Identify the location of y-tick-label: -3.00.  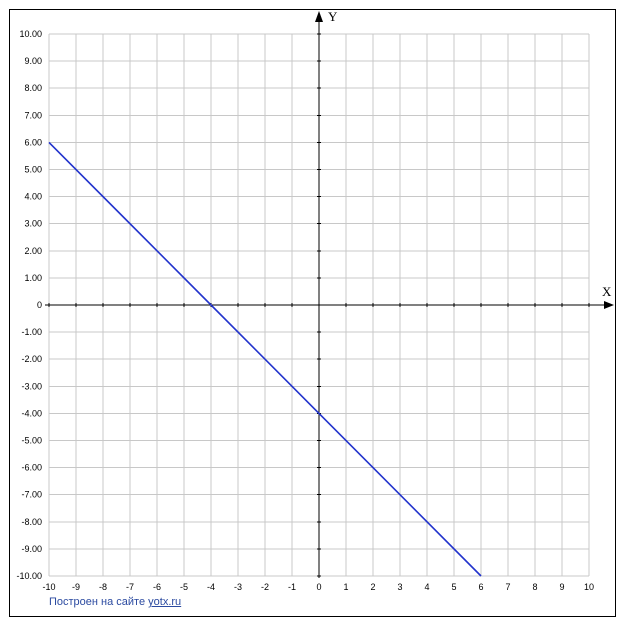
(31, 386).